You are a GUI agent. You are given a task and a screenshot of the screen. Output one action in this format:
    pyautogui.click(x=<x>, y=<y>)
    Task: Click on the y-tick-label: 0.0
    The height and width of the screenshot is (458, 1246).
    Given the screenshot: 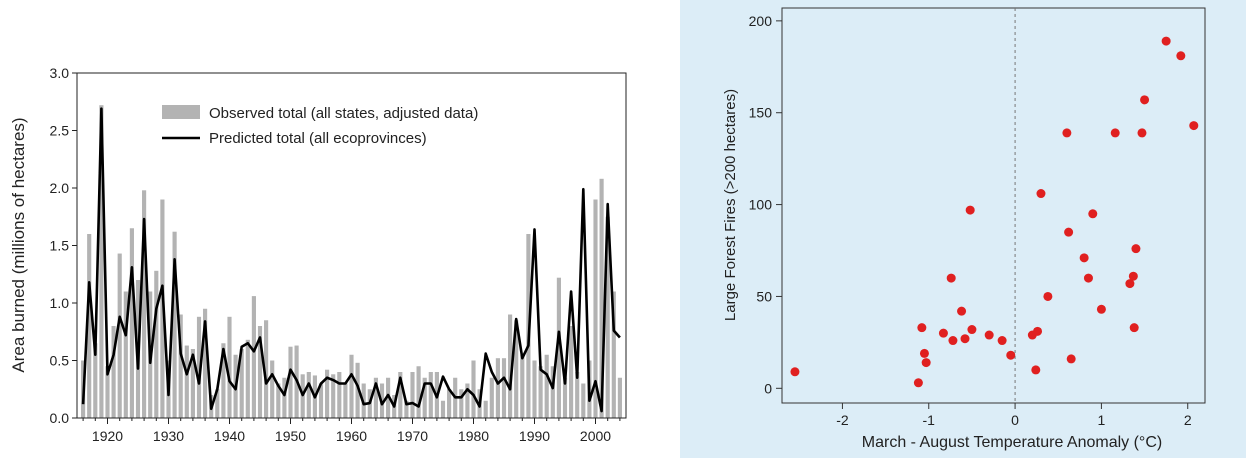 What is the action you would take?
    pyautogui.click(x=60, y=418)
    